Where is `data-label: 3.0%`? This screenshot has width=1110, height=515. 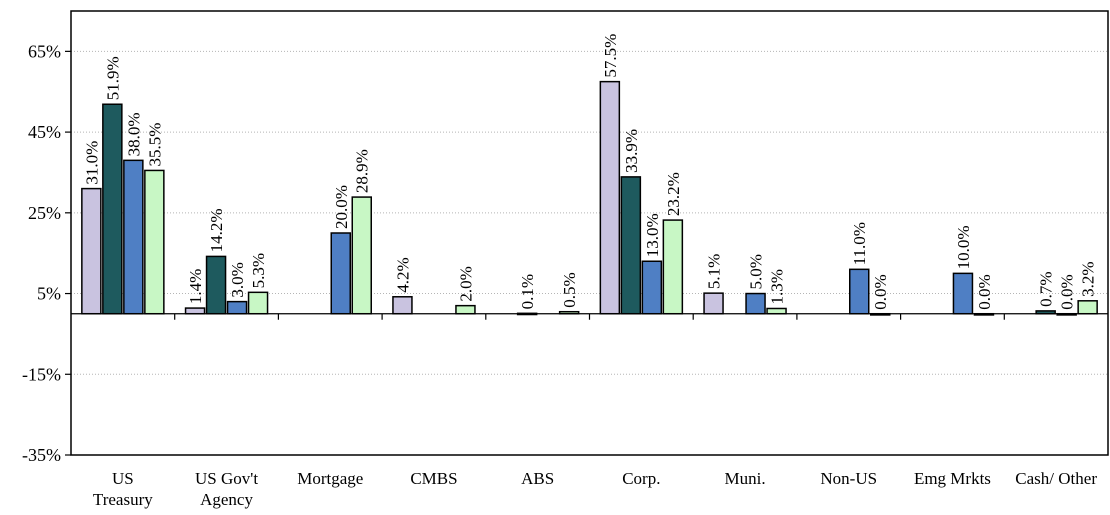 data-label: 3.0% is located at coordinates (237, 279).